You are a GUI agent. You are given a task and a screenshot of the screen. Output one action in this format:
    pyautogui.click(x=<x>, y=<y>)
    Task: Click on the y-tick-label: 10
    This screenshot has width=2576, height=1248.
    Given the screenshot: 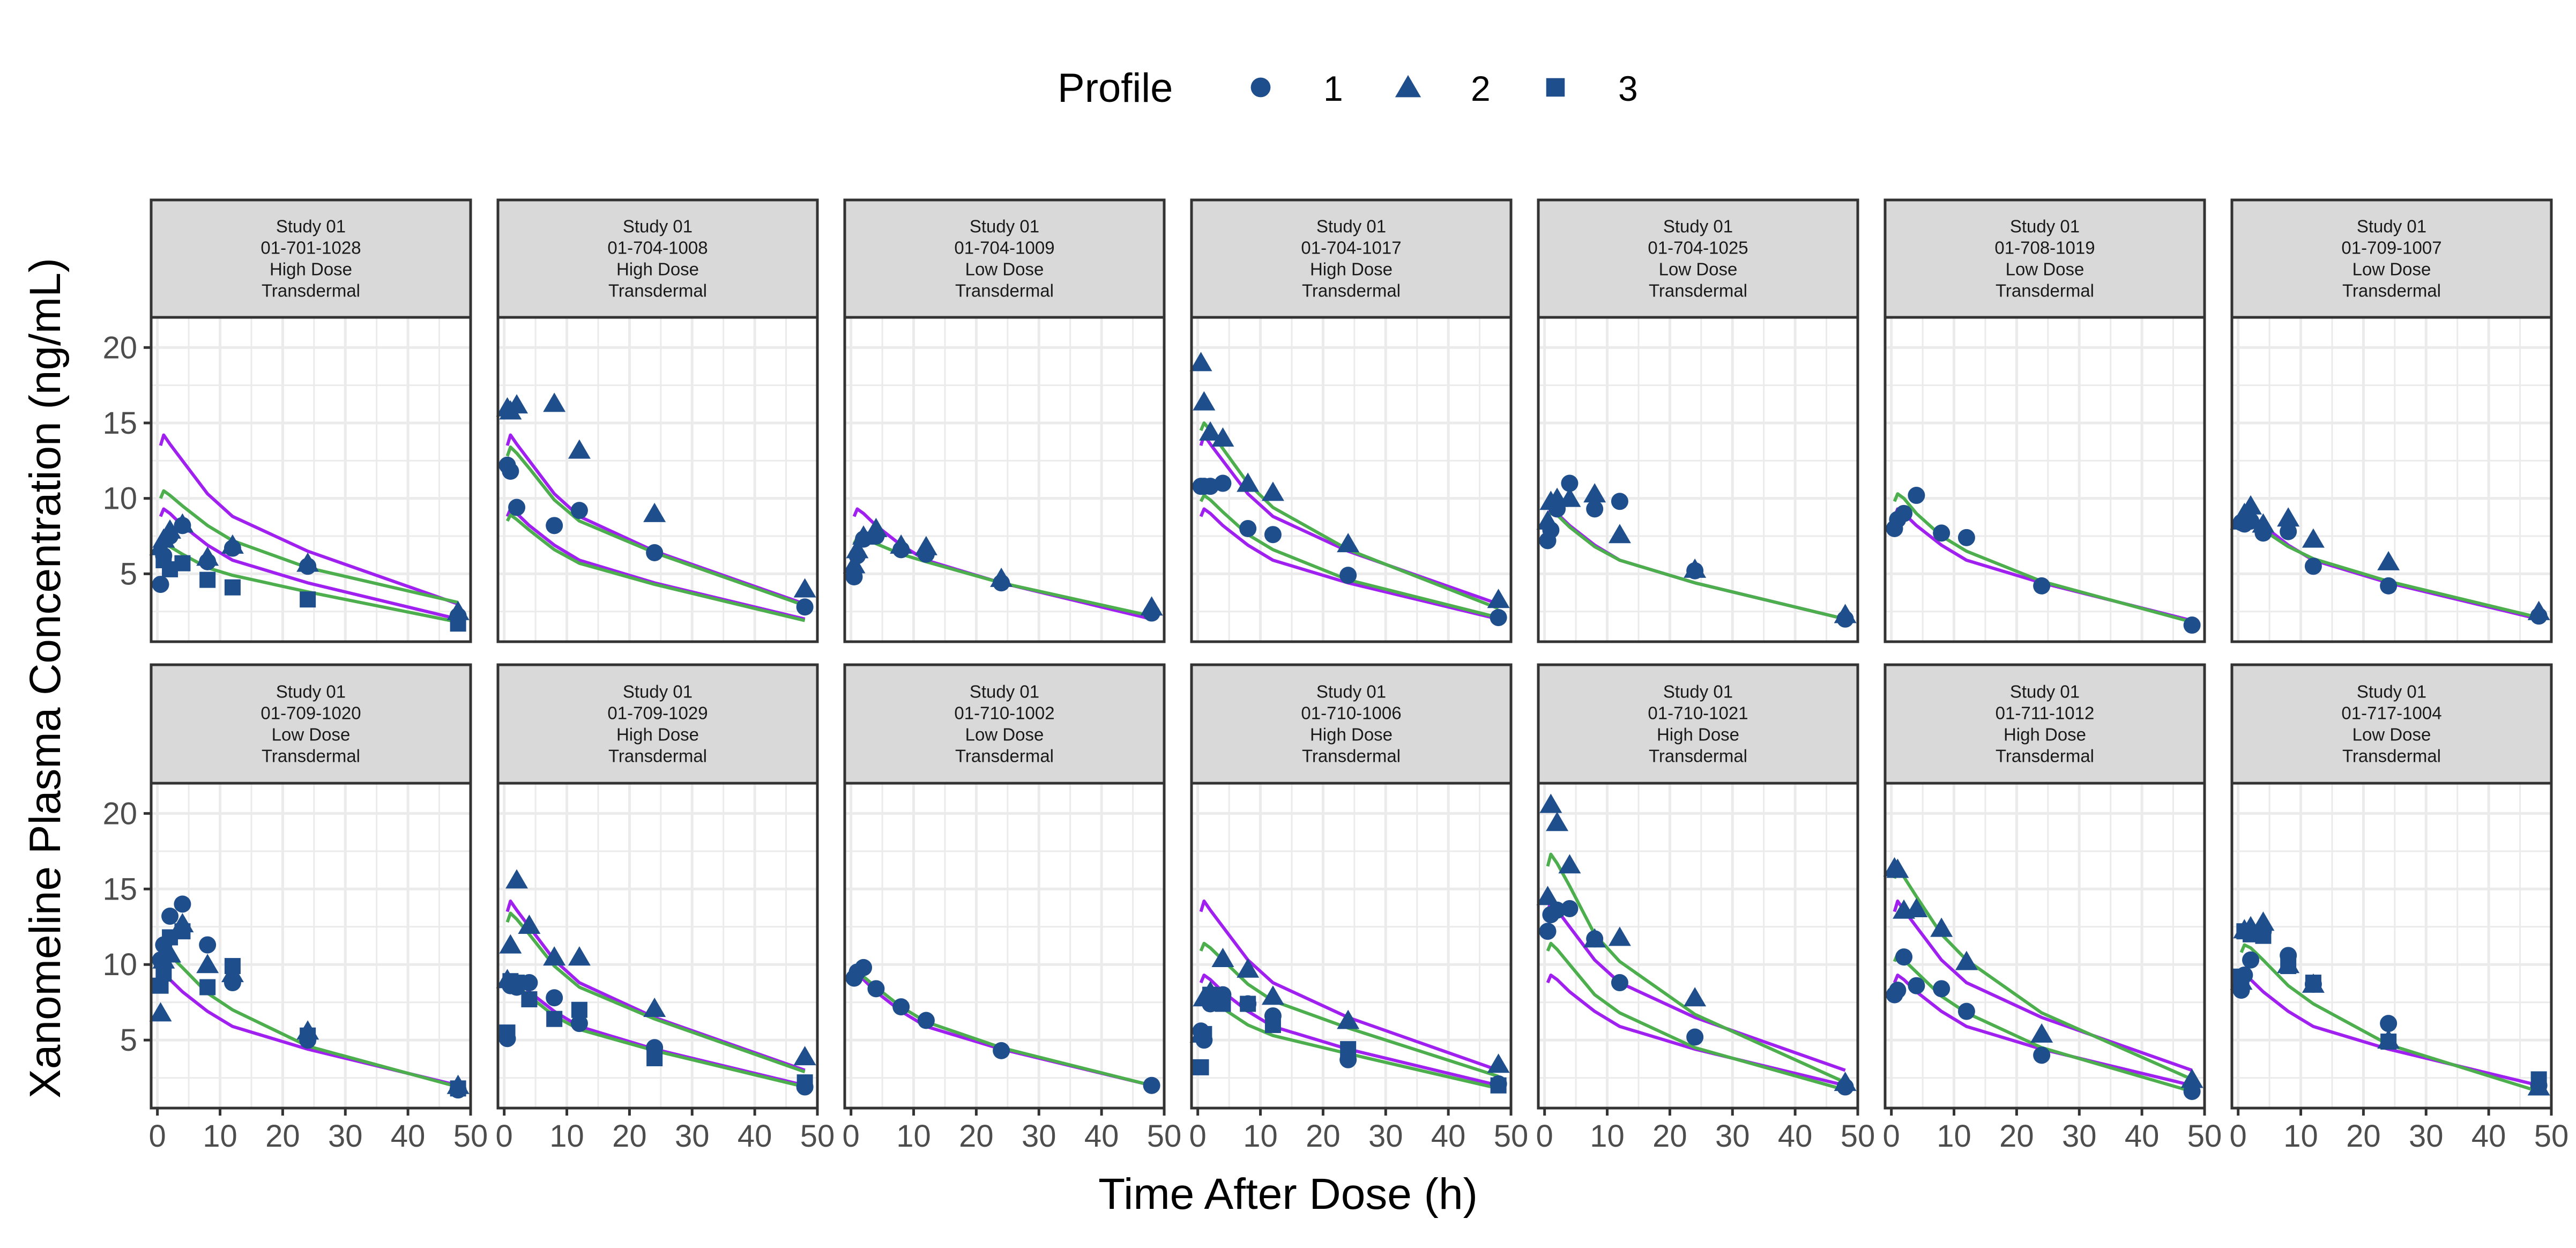 What is the action you would take?
    pyautogui.click(x=119, y=964)
    